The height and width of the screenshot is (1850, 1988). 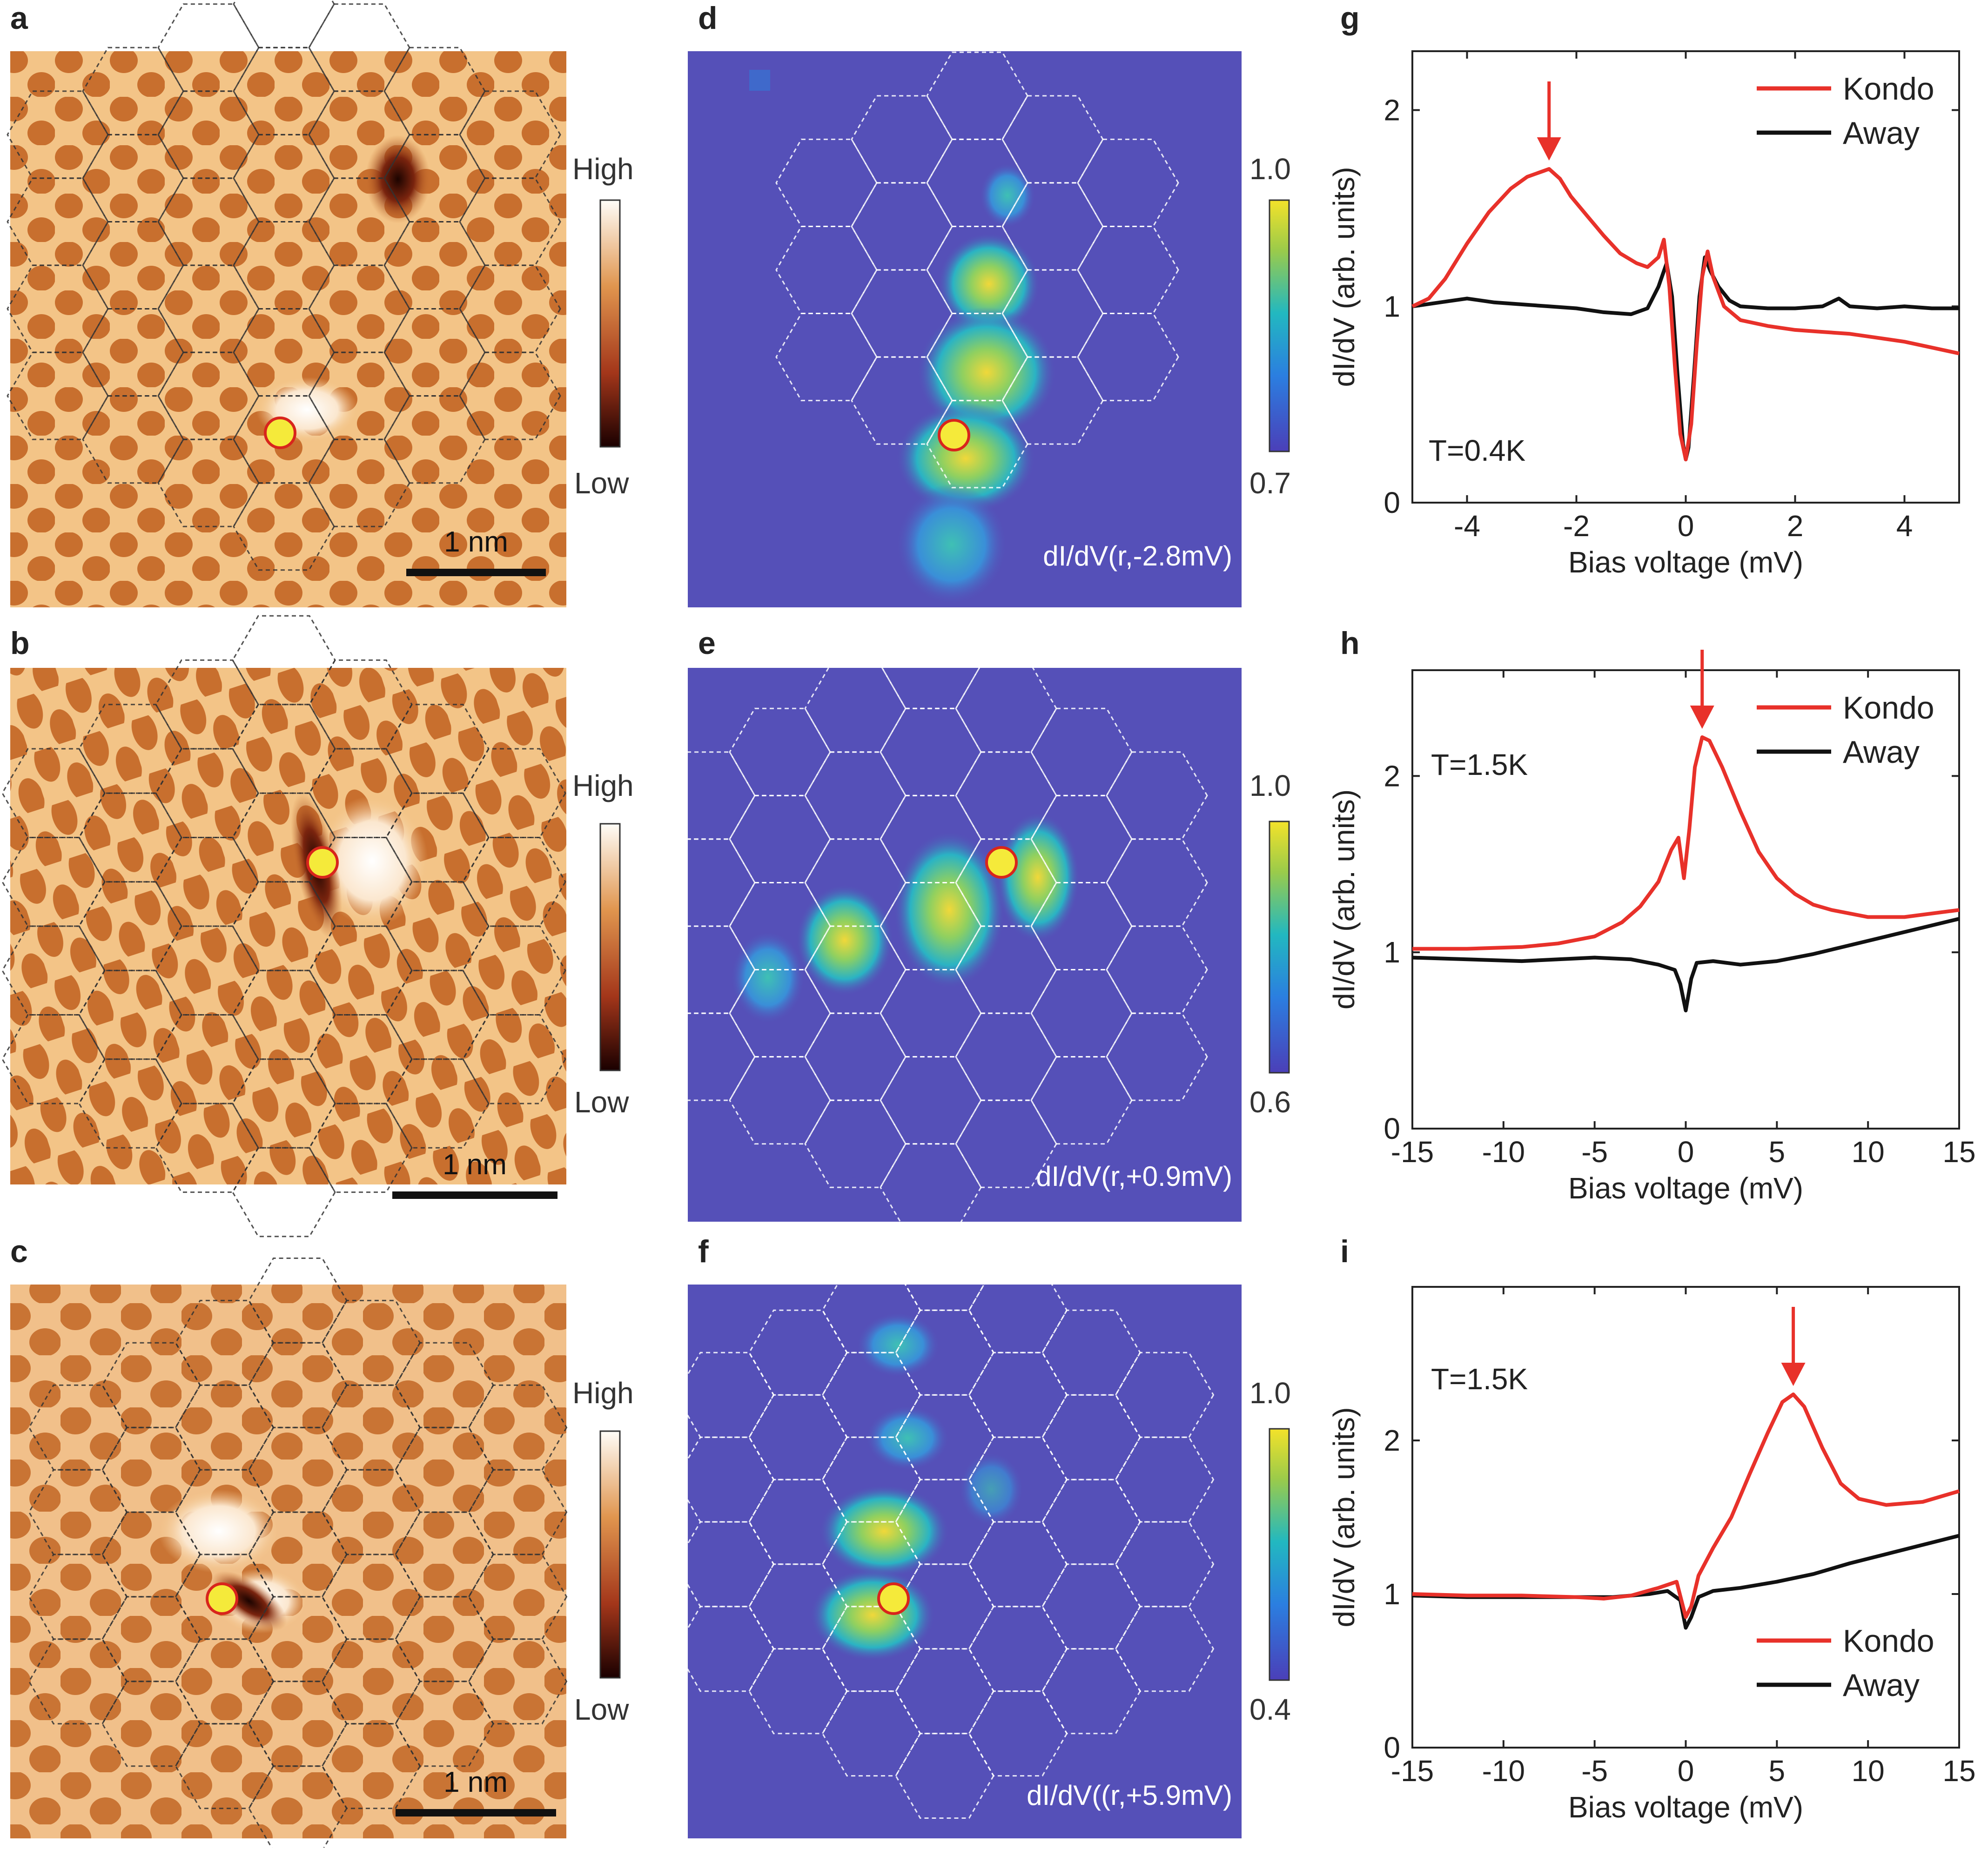 What do you see at coordinates (1795, 526) in the screenshot?
I see `x-tick-label: 2` at bounding box center [1795, 526].